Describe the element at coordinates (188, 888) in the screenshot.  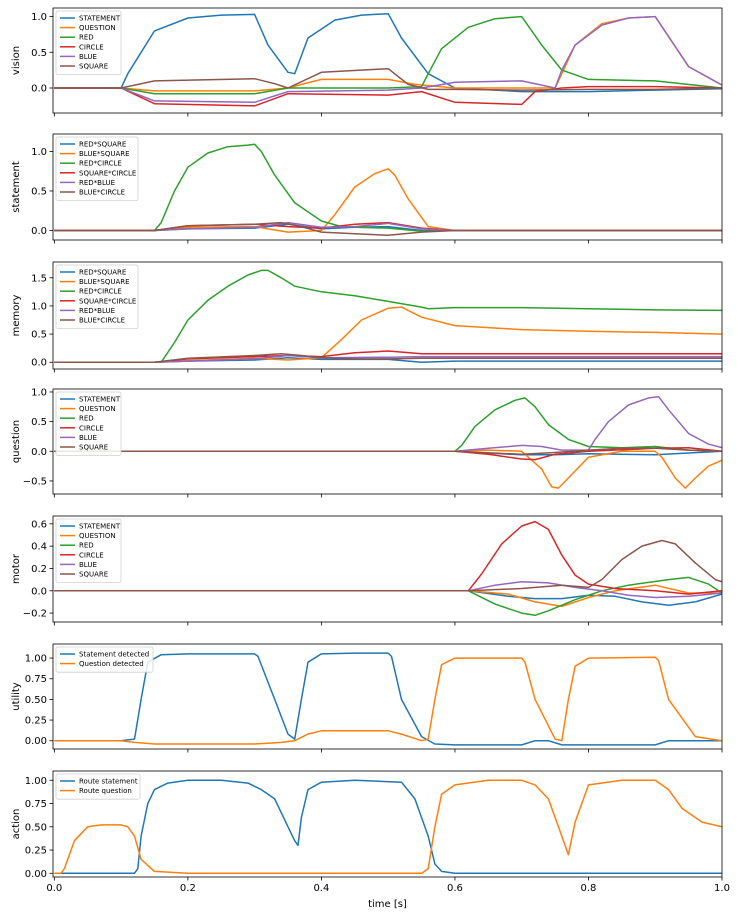
I see `x-tick-label: 0.2` at that location.